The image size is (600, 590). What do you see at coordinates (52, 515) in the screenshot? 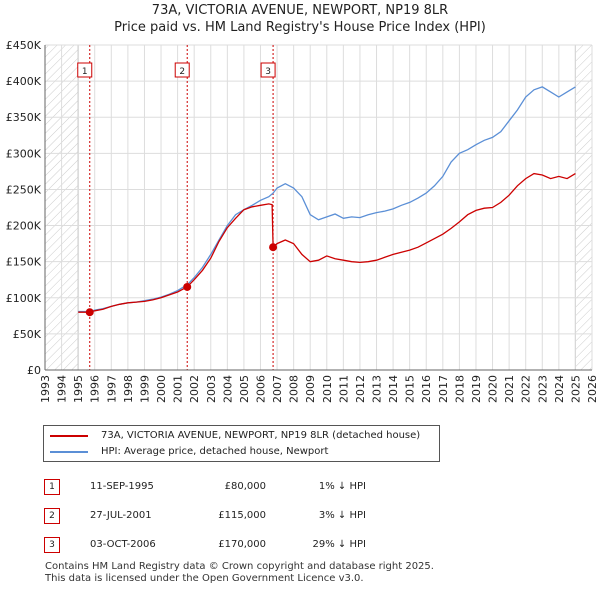
I see `sale-badge: 2` at bounding box center [52, 515].